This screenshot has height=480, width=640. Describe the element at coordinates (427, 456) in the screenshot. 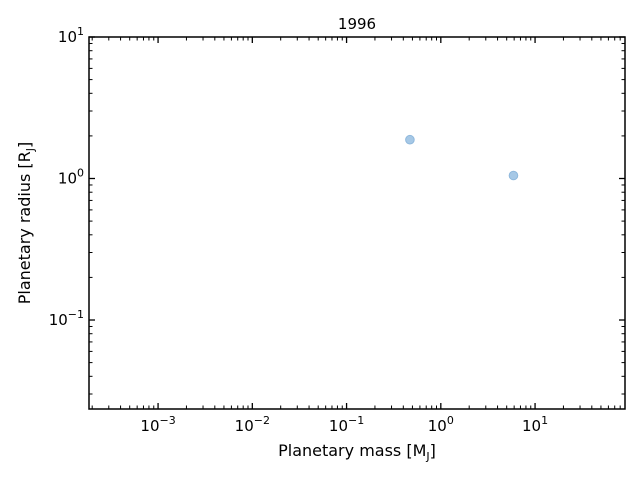

I see `x-axis-label-sub: J` at that location.